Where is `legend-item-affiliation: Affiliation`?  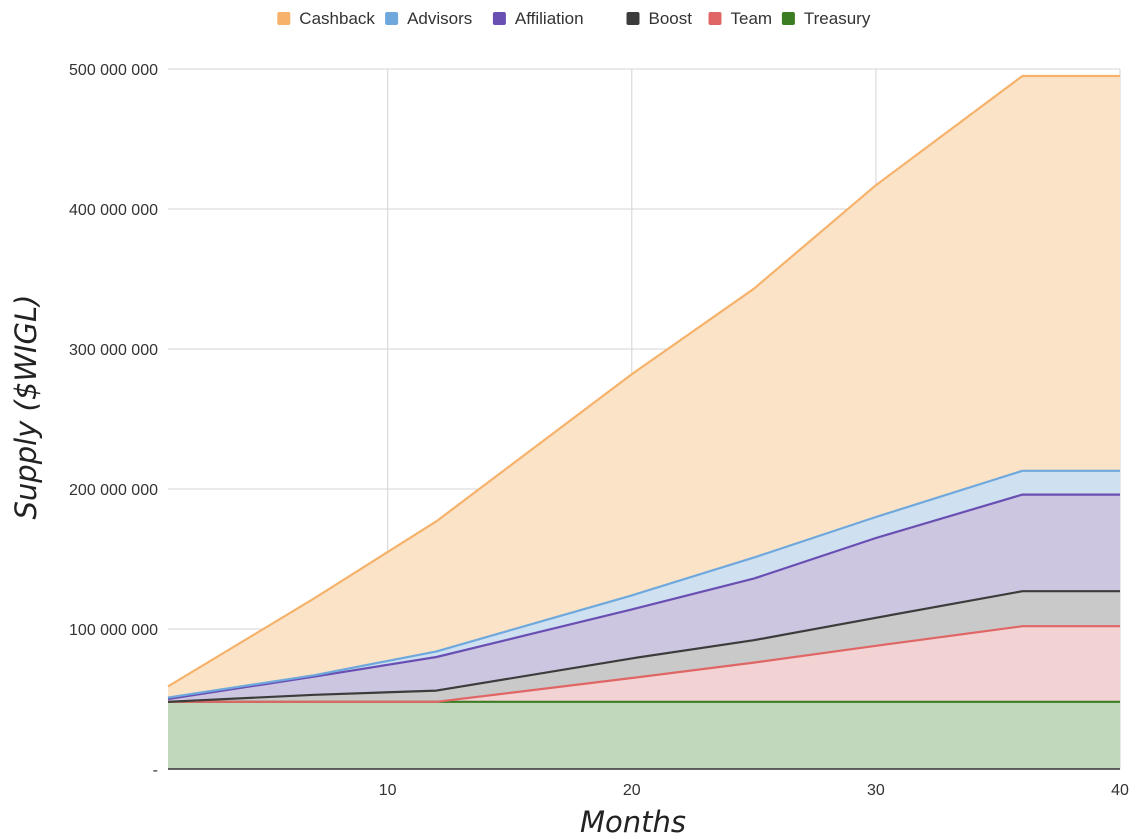 legend-item-affiliation: Affiliation is located at coordinates (538, 18).